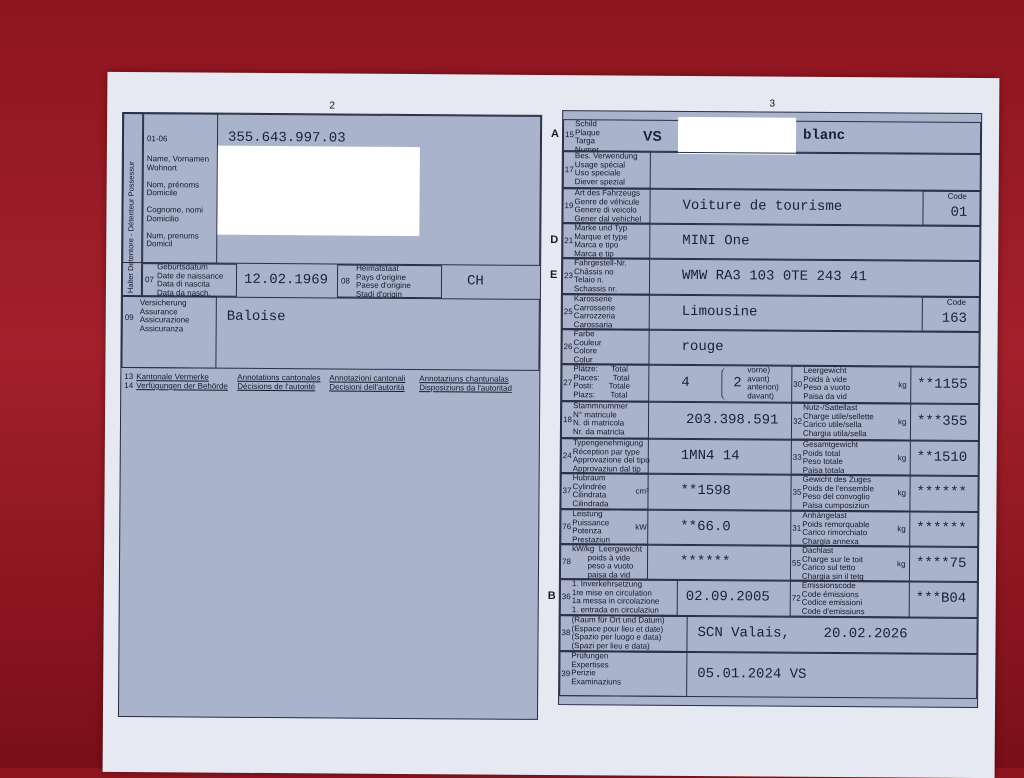  I want to click on field-value: 203.398.591, so click(732, 420).